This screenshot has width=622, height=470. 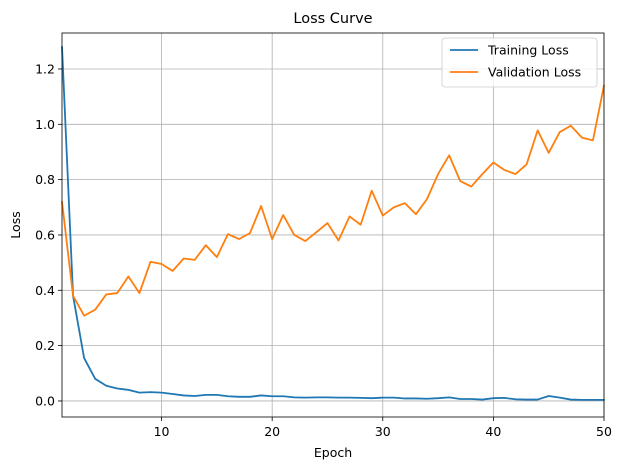 What do you see at coordinates (528, 50) in the screenshot?
I see `legend-label-training-loss: Training Loss` at bounding box center [528, 50].